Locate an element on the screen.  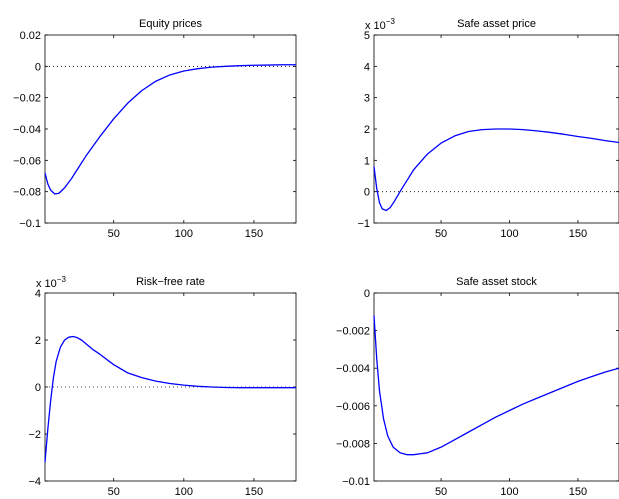
y-tick-label: −0.08 is located at coordinates (27, 193).